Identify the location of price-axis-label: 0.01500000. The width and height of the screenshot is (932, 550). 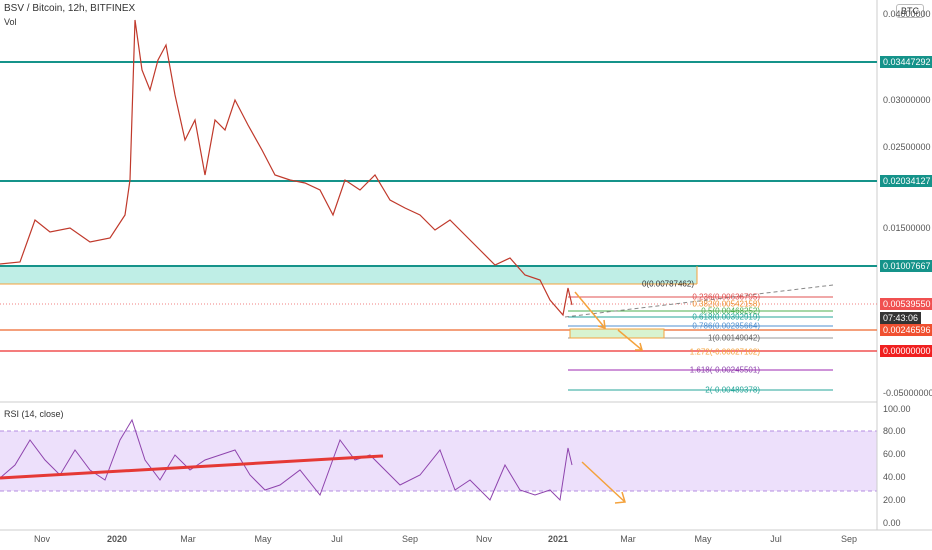
(907, 228).